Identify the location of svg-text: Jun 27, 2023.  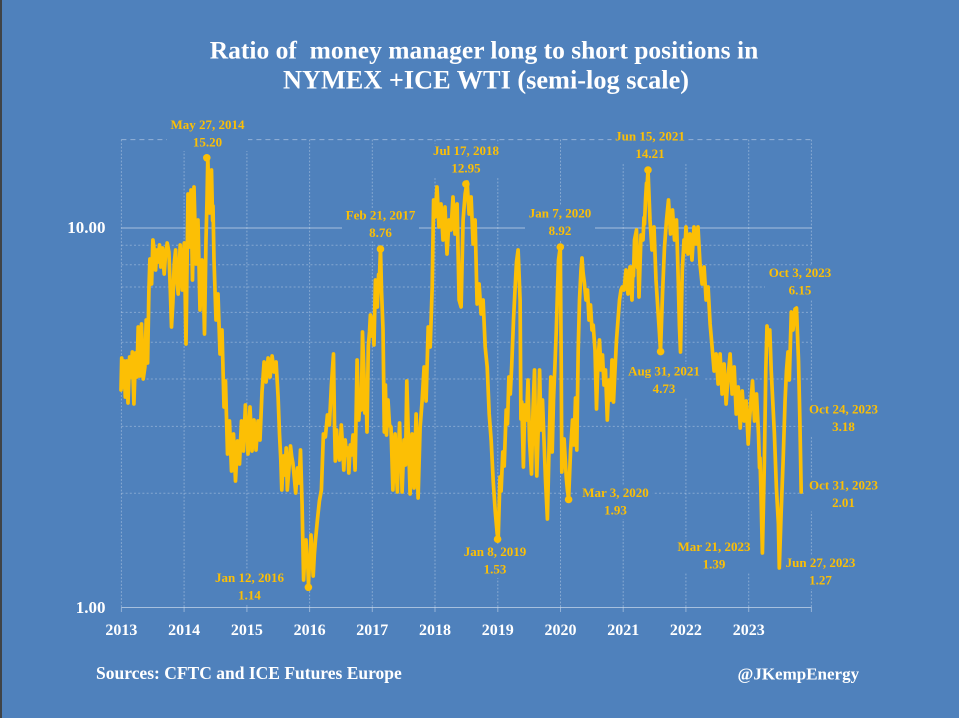
(821, 562).